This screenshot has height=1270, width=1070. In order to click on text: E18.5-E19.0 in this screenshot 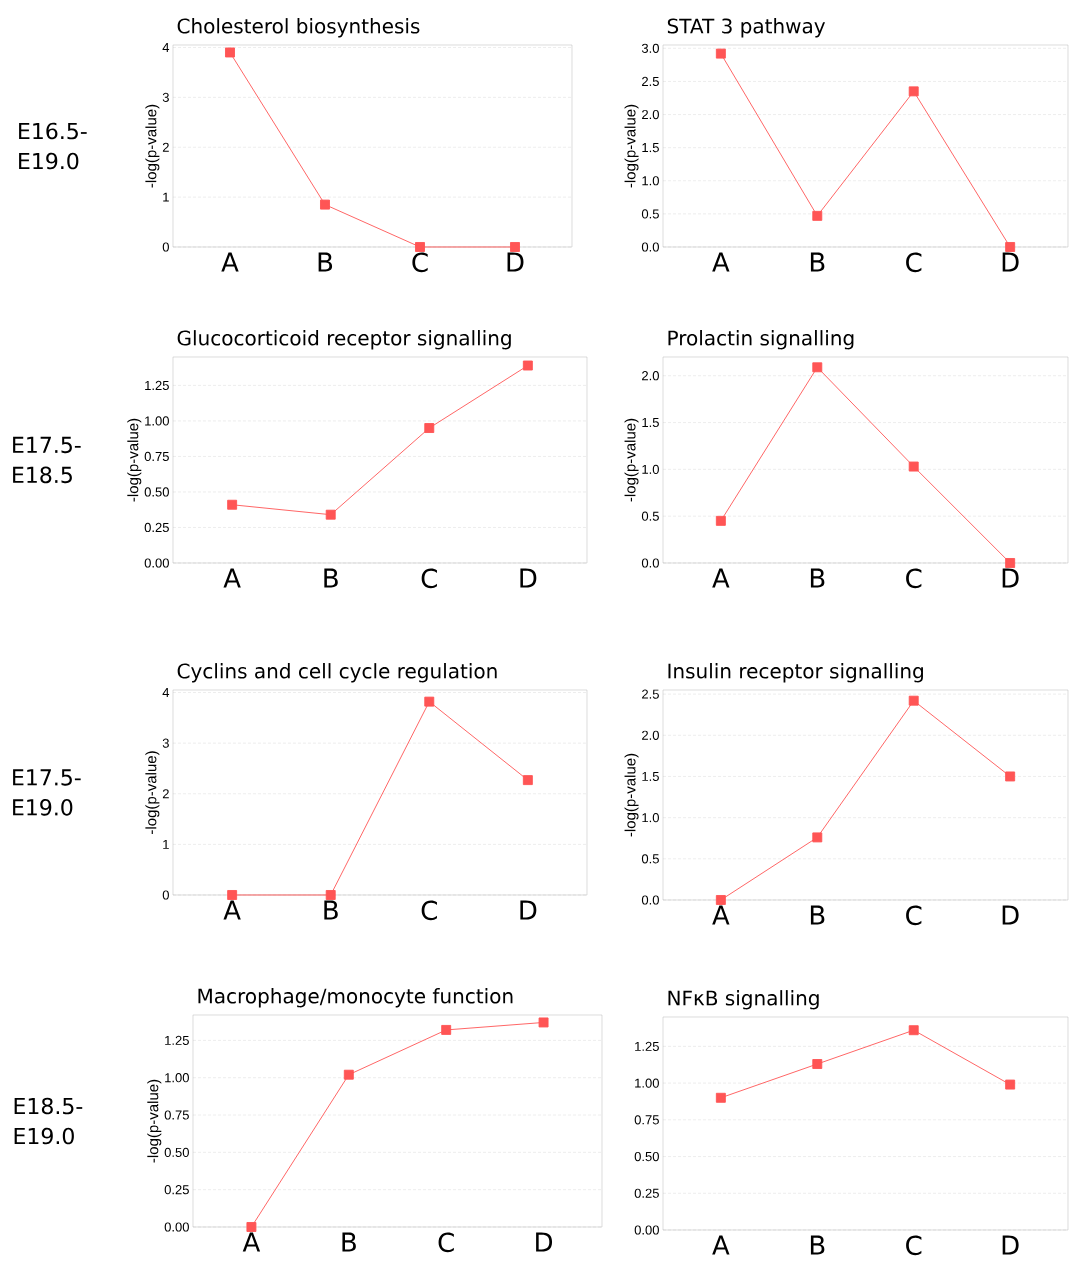, I will do `click(48, 1121)`.